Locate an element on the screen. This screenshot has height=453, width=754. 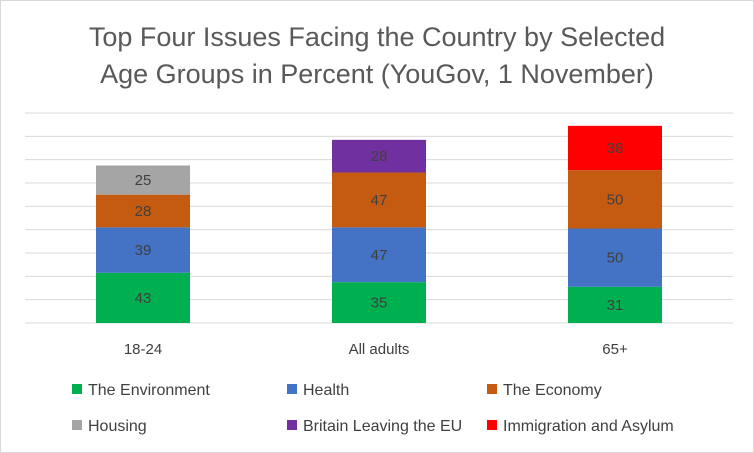
category-labels: 18-24 All adults 65+ is located at coordinates (376, 349).